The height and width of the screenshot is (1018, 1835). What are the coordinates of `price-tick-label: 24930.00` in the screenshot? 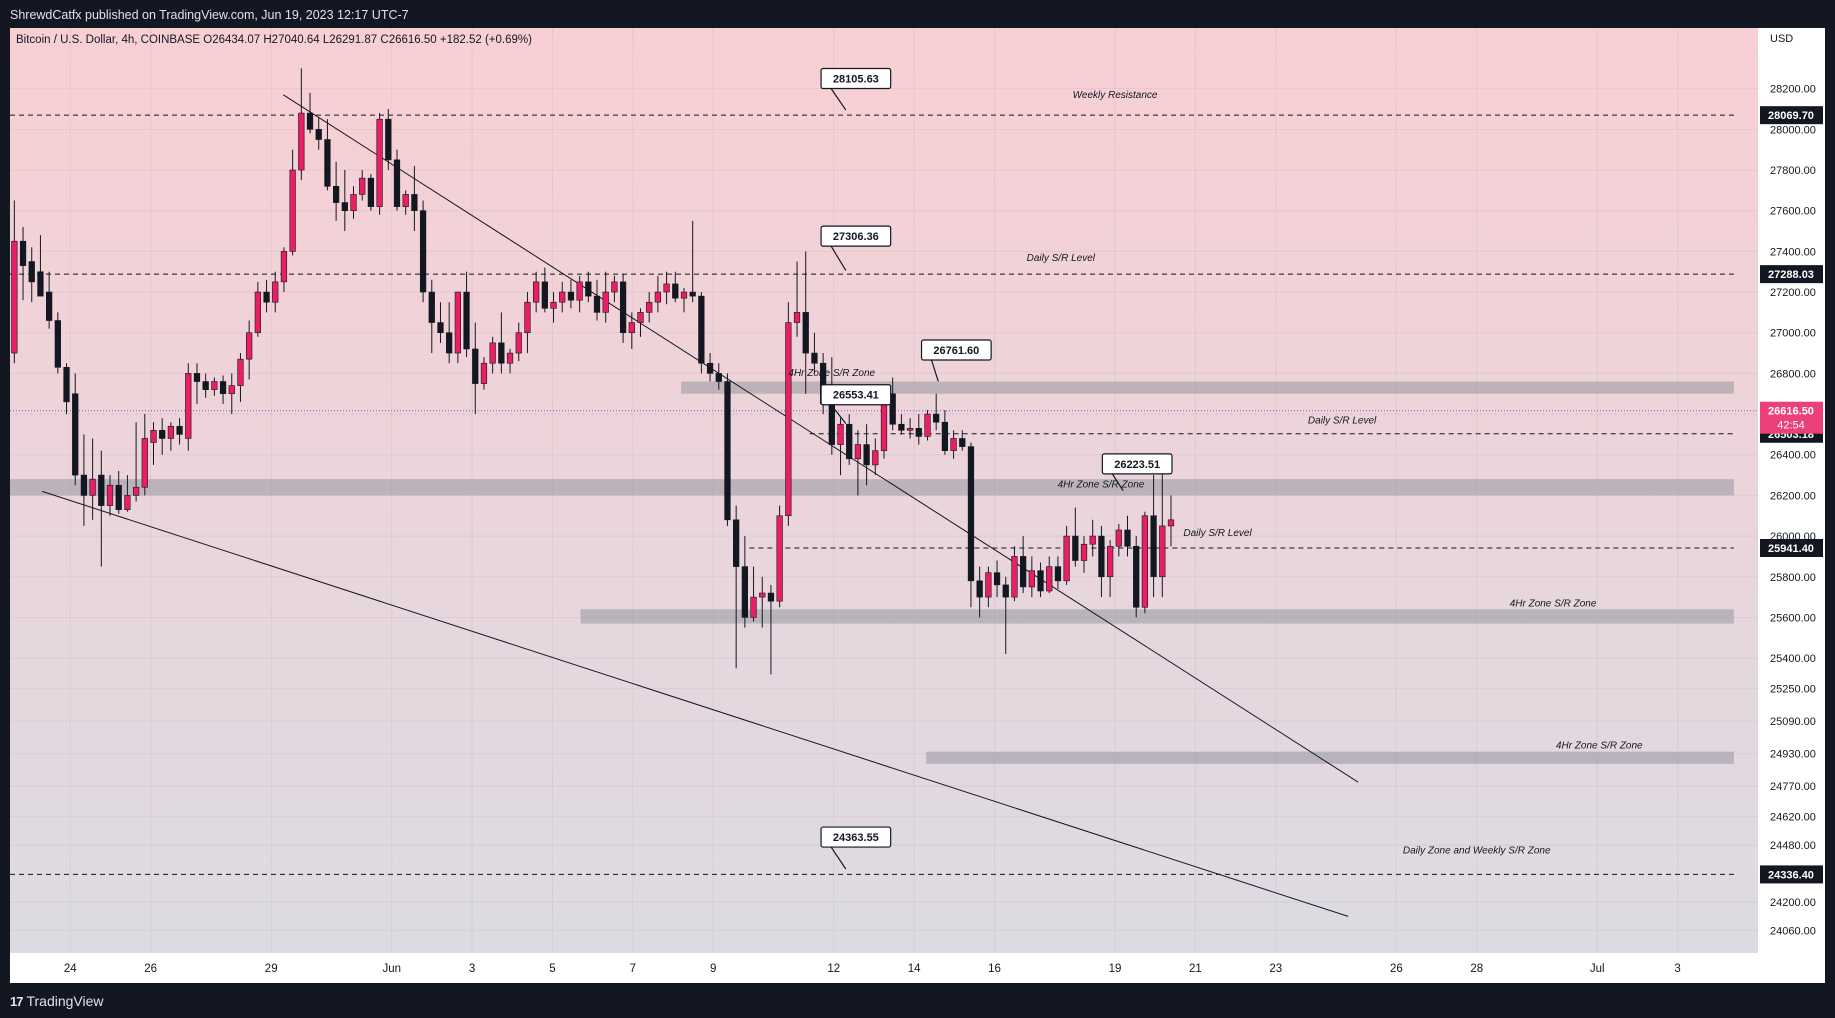 It's located at (1793, 755).